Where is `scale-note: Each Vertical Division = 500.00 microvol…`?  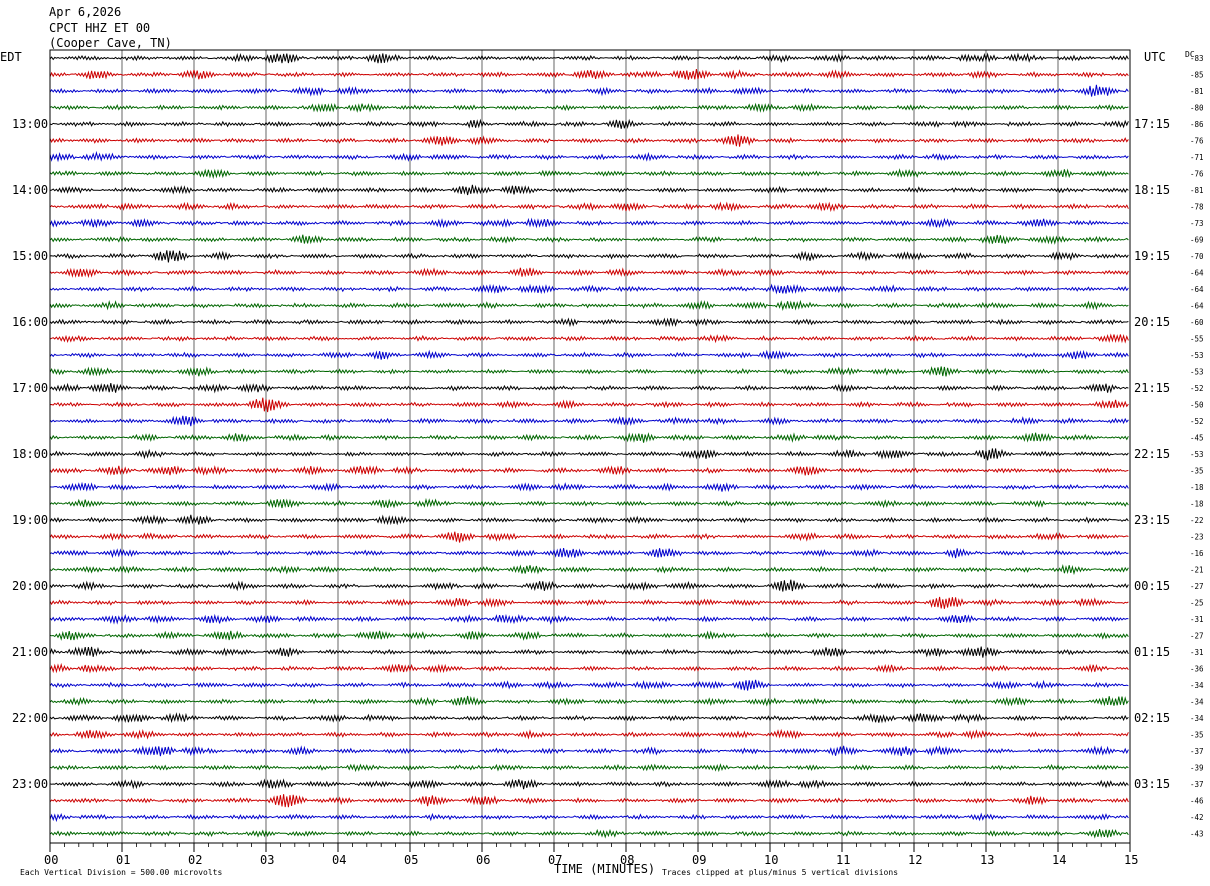
scale-note: Each Vertical Division = 500.00 microvol… is located at coordinates (121, 872).